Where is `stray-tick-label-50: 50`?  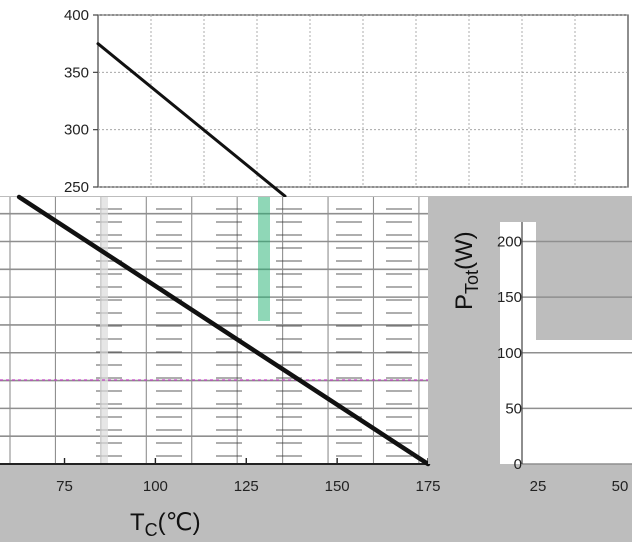 stray-tick-label-50: 50 is located at coordinates (620, 486).